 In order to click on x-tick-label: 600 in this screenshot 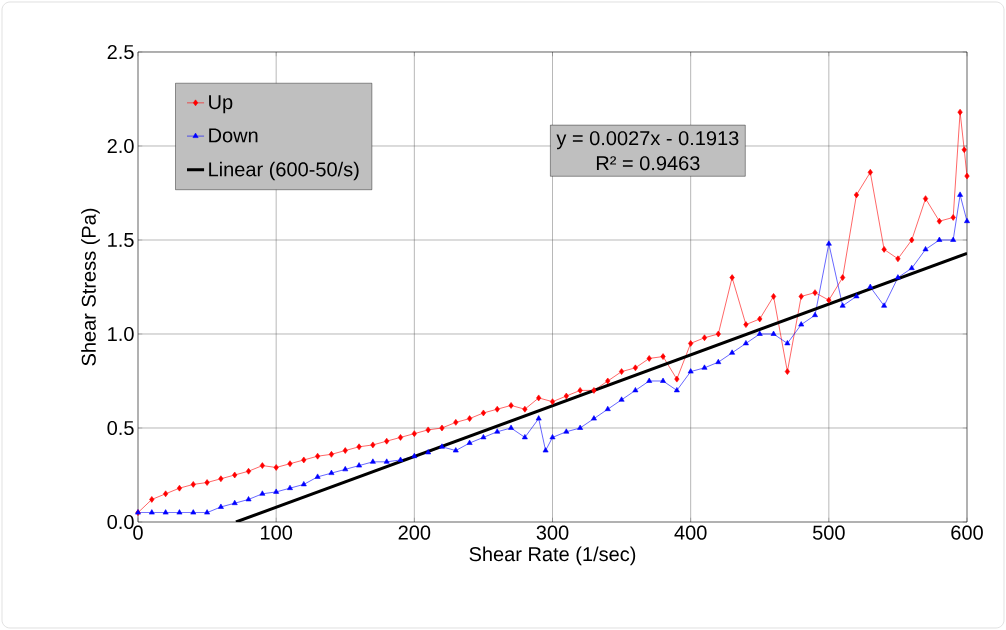, I will do `click(967, 532)`.